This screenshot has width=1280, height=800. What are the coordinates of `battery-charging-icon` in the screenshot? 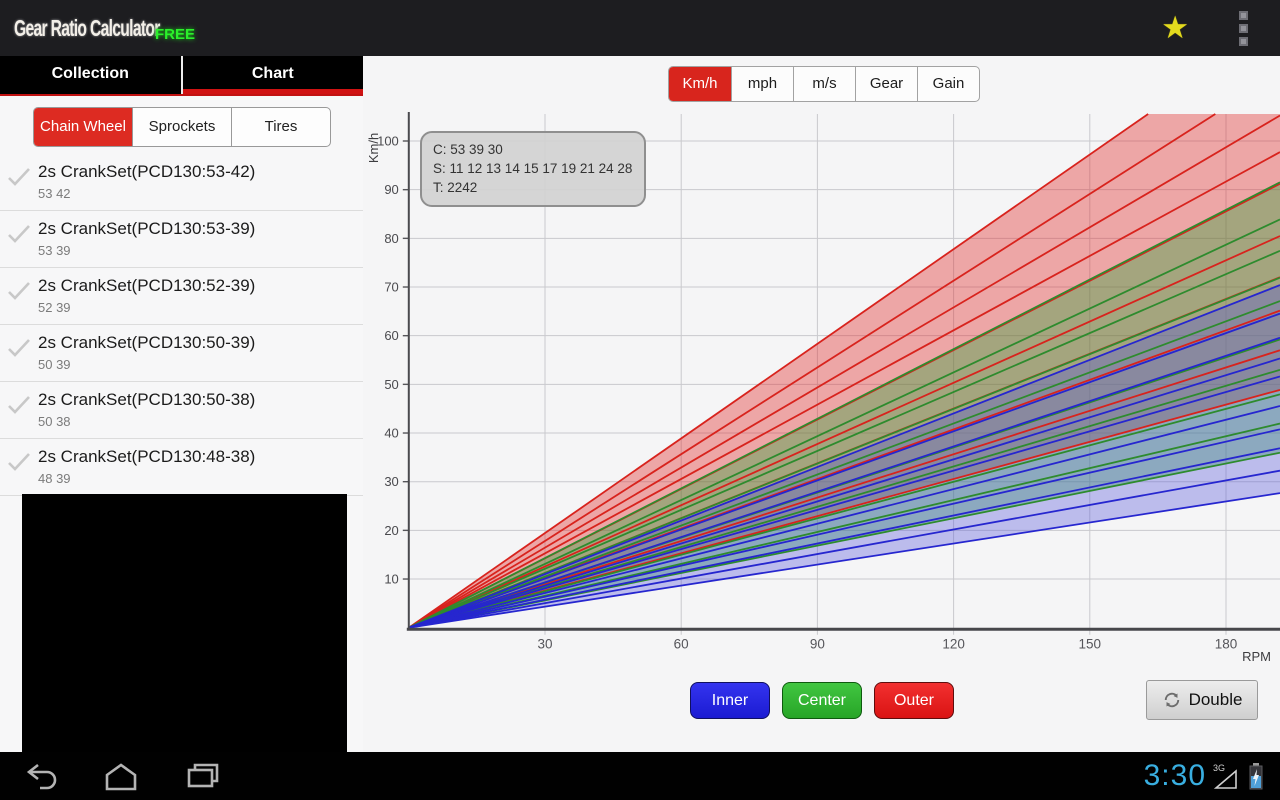 It's located at (1256, 776).